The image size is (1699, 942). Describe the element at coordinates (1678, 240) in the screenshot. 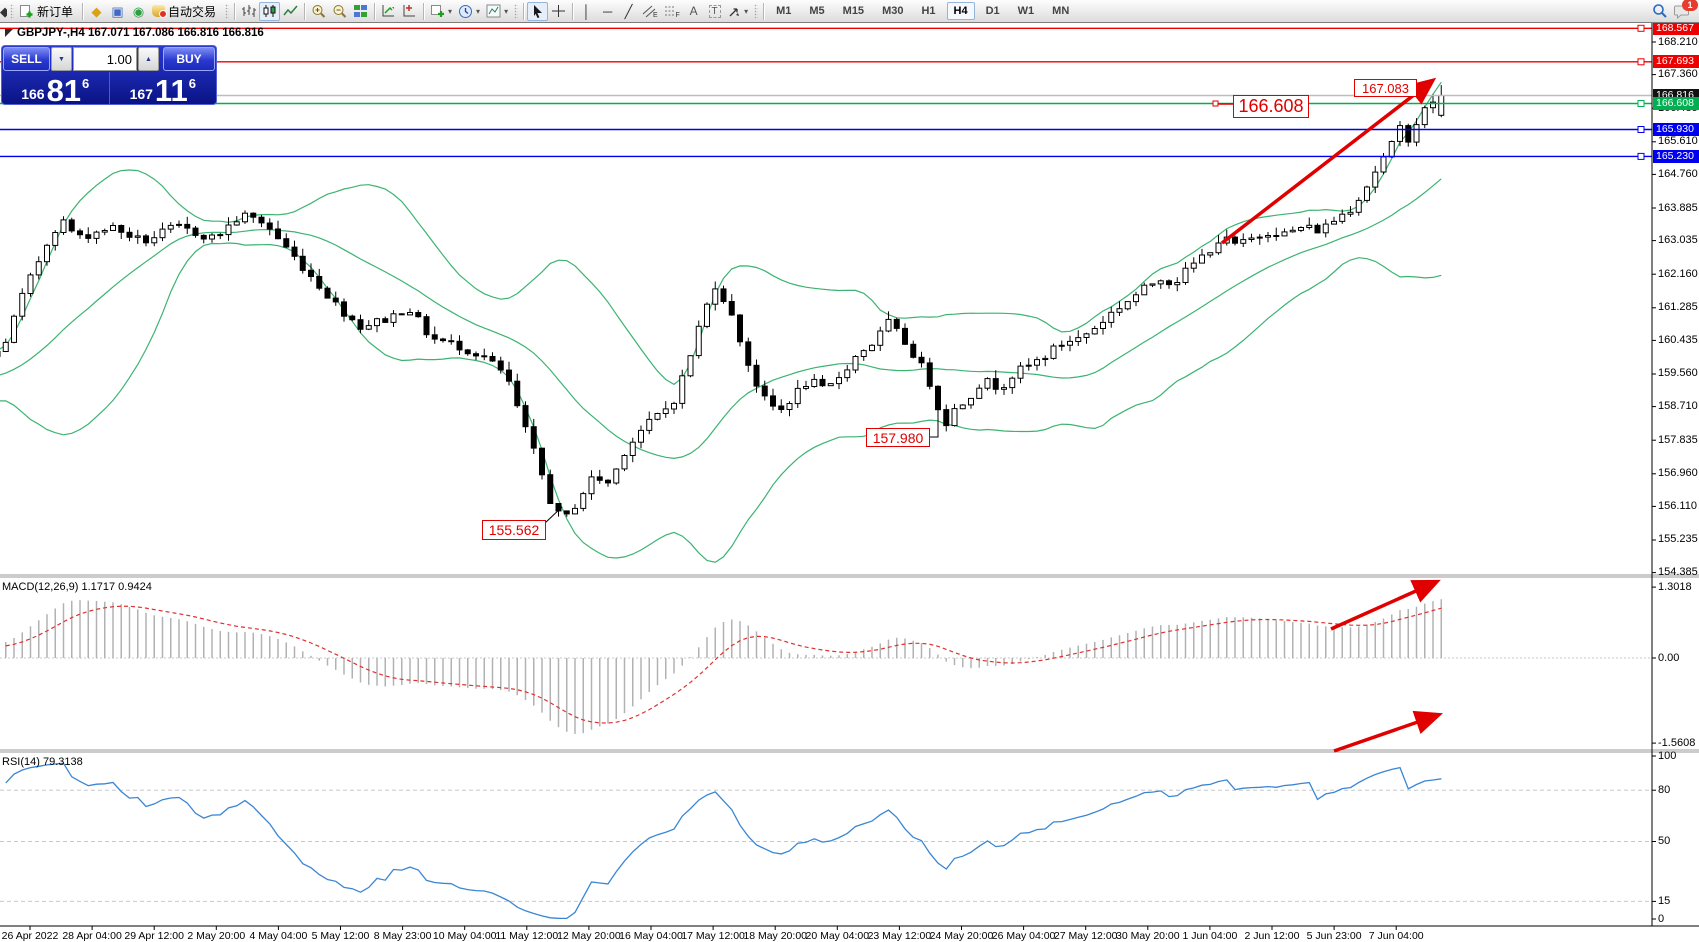

I see `price-tick: 163.035` at that location.